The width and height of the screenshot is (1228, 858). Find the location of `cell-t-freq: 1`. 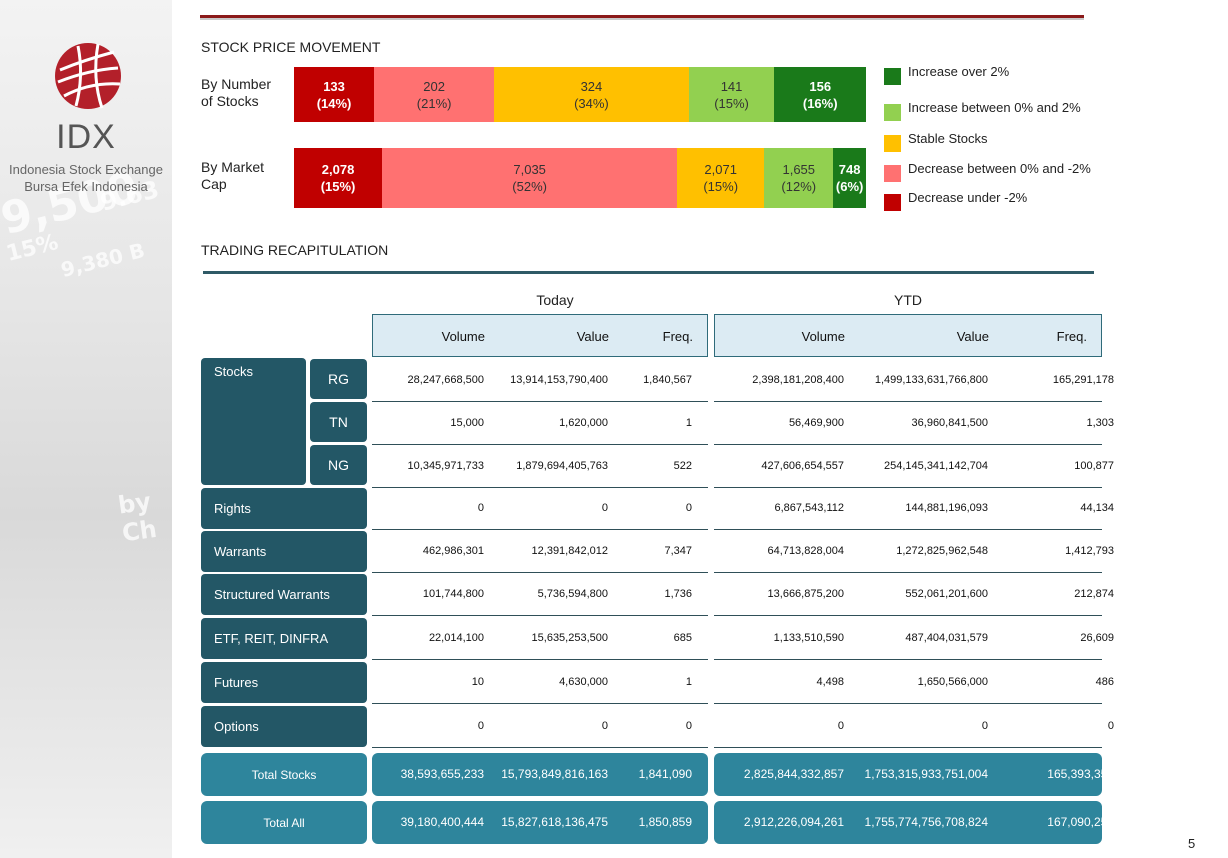

cell-t-freq: 1 is located at coordinates (688, 682).